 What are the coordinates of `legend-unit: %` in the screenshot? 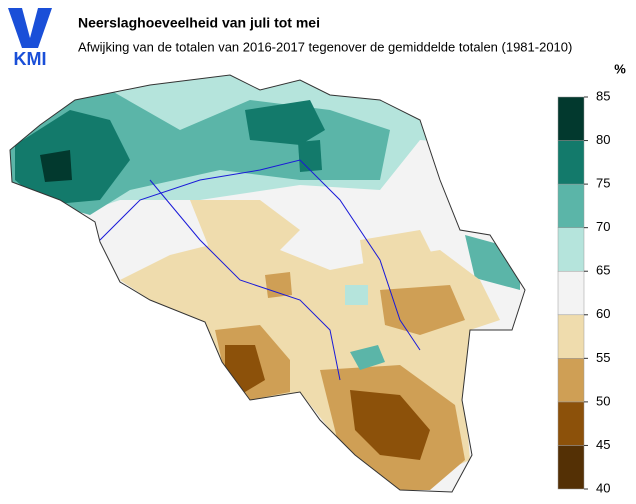 It's located at (620, 68).